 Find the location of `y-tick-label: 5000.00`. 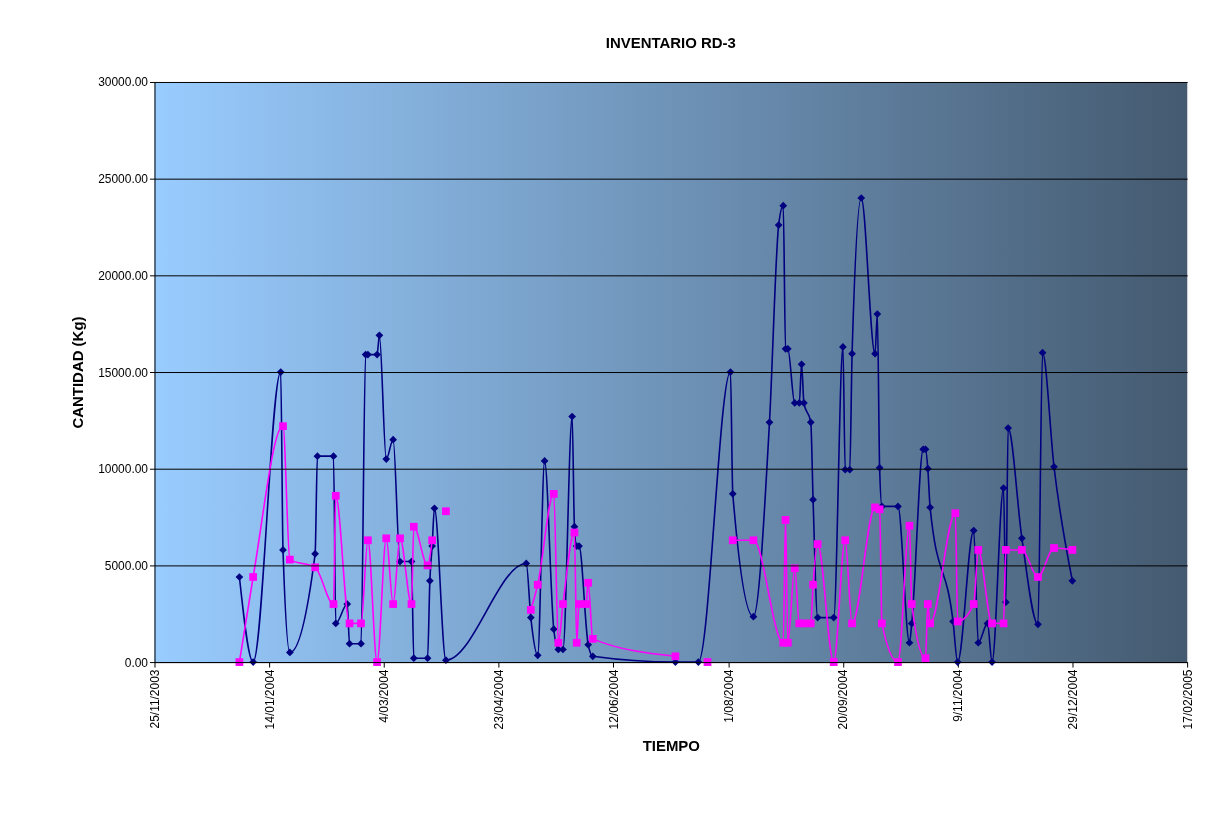

y-tick-label: 5000.00 is located at coordinates (126, 565).